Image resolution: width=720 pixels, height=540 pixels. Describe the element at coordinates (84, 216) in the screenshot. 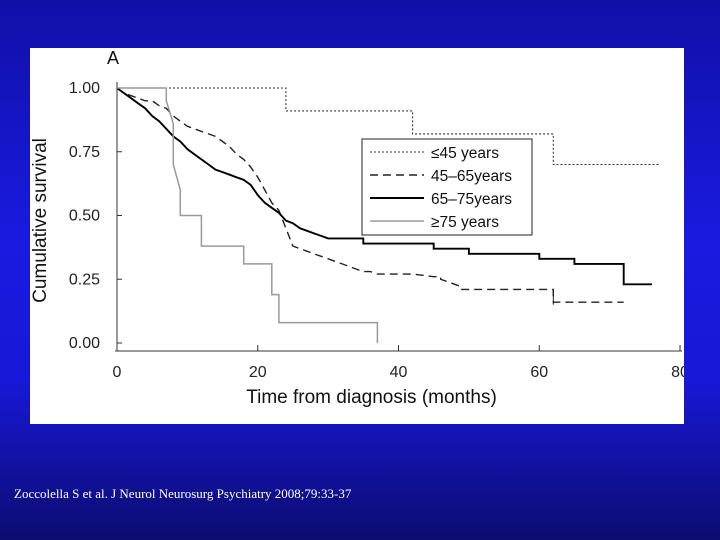

I see `y-tick-label: 0.50` at that location.